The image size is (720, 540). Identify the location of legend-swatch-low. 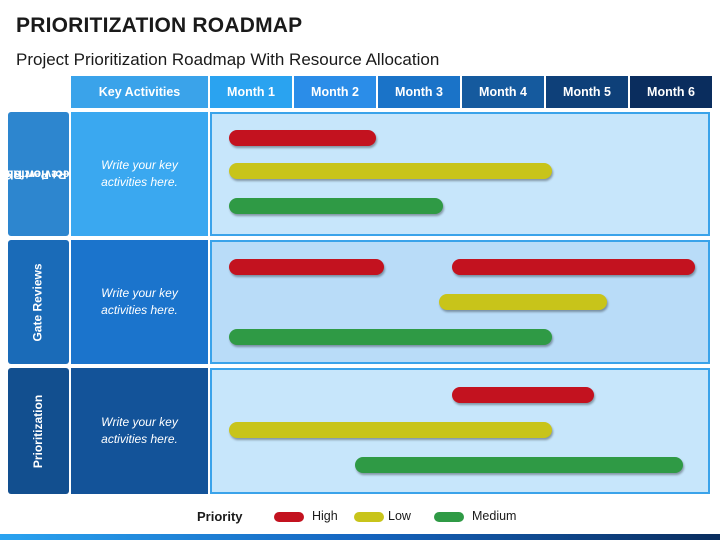
(369, 517).